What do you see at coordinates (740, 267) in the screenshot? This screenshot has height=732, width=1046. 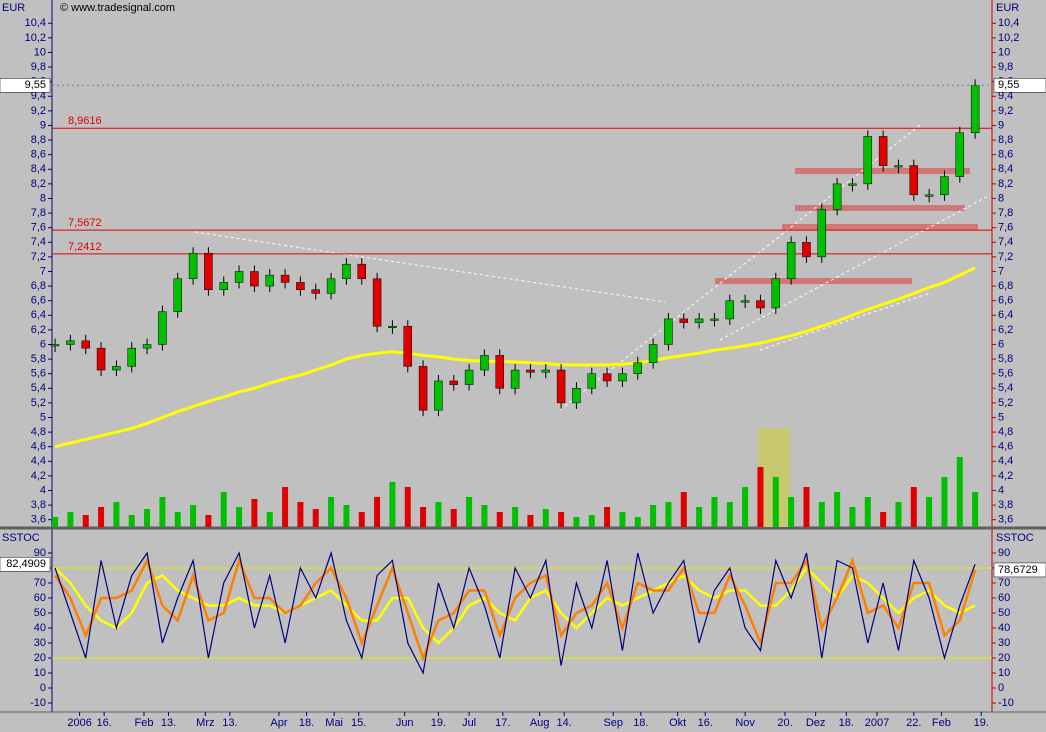 I see `trend-line` at bounding box center [740, 267].